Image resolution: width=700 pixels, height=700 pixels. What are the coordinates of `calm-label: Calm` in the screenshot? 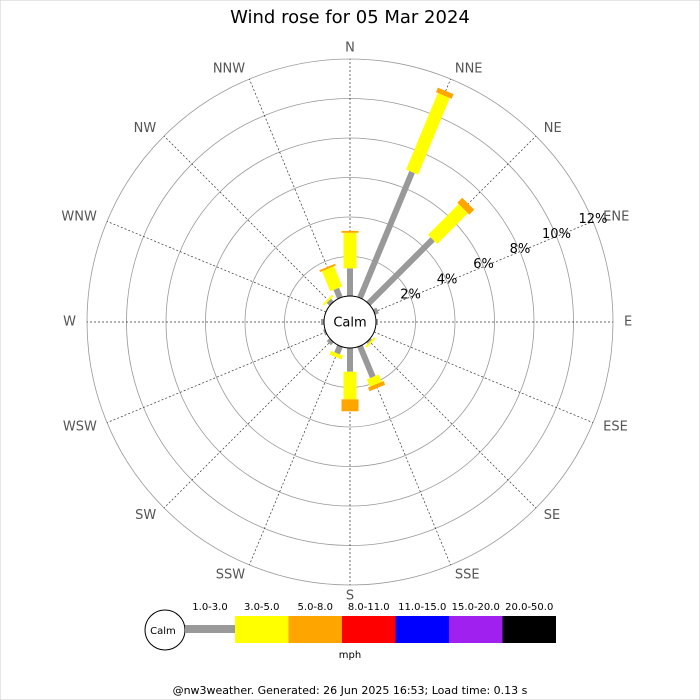 It's located at (349, 323).